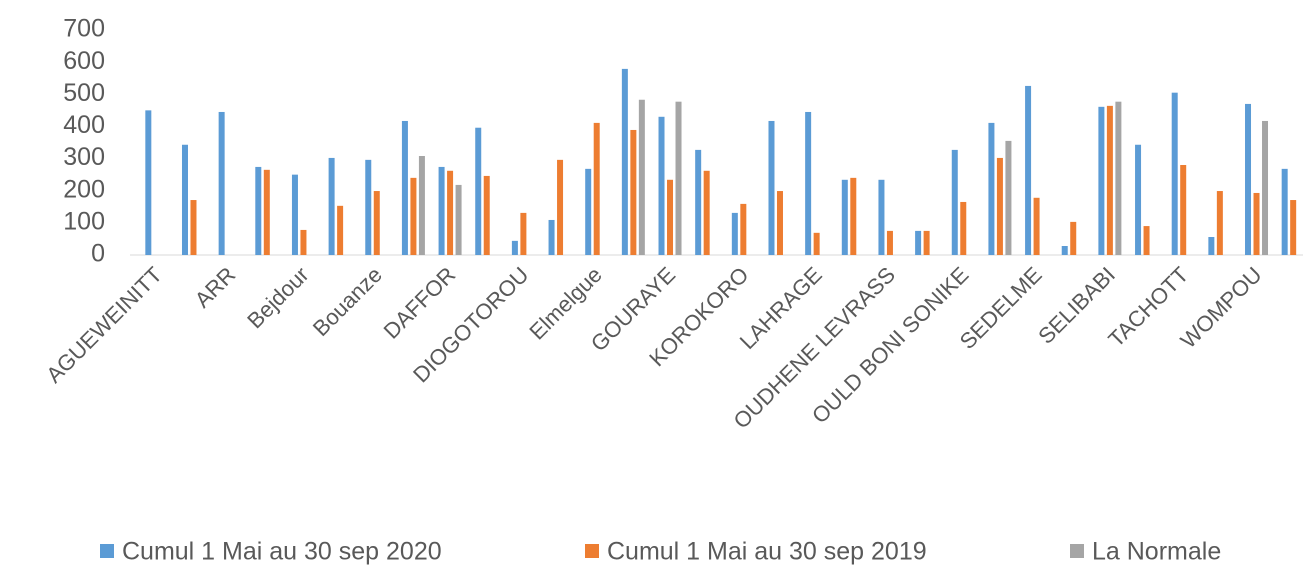 The width and height of the screenshot is (1303, 572). Describe the element at coordinates (1156, 552) in the screenshot. I see `legend-label: La Normale` at that location.